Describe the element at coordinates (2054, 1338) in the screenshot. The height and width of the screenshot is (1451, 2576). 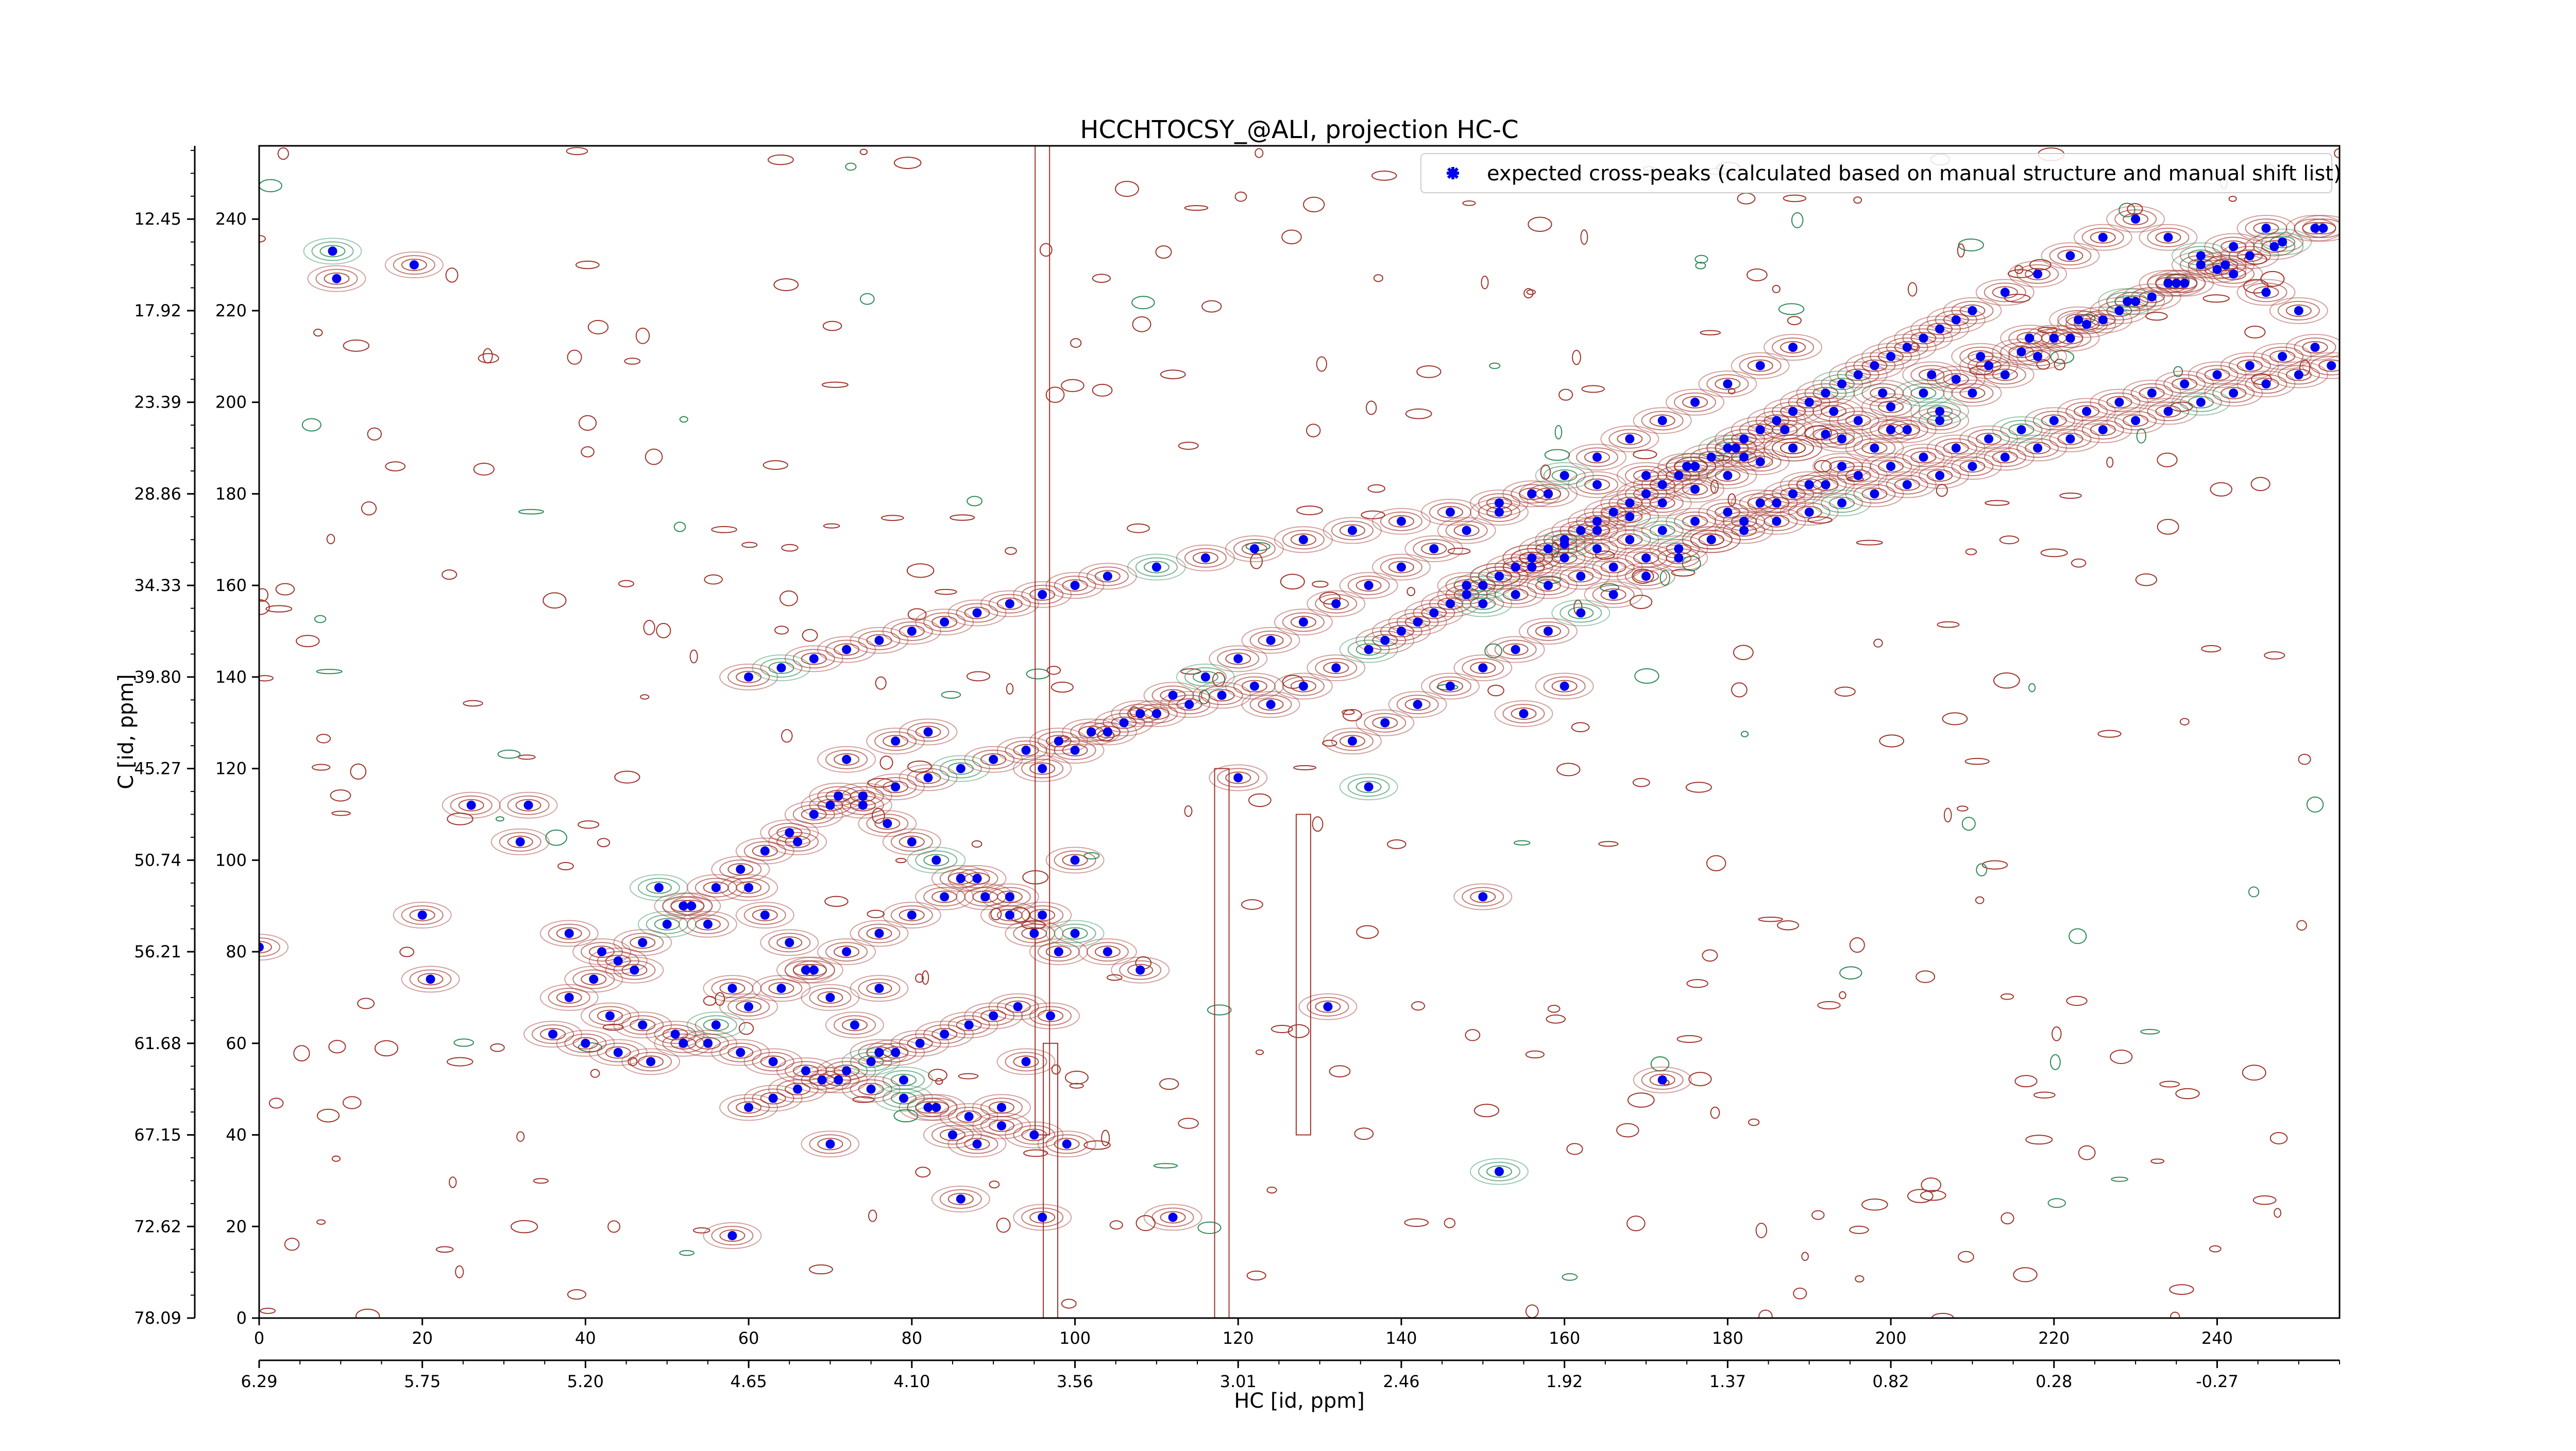
I see `x-tick-label: 220` at that location.